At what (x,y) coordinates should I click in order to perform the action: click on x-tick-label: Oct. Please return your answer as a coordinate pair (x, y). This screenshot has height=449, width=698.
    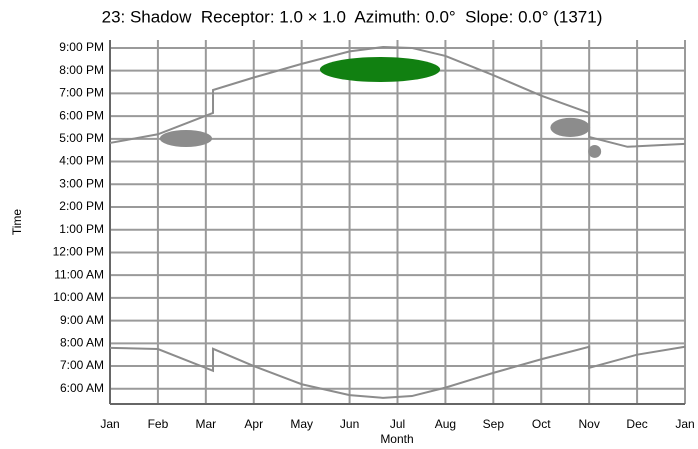
    Looking at the image, I should click on (541, 424).